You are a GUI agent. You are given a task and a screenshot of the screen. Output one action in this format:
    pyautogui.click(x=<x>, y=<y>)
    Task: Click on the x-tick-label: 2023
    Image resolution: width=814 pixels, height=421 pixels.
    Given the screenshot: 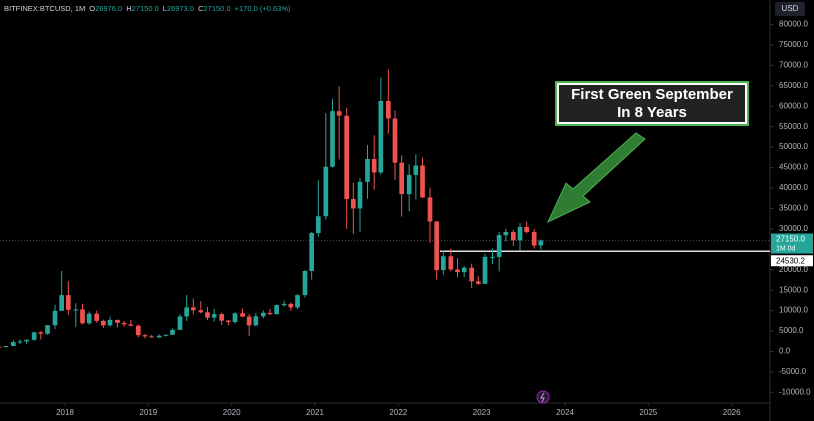 What is the action you would take?
    pyautogui.click(x=482, y=412)
    